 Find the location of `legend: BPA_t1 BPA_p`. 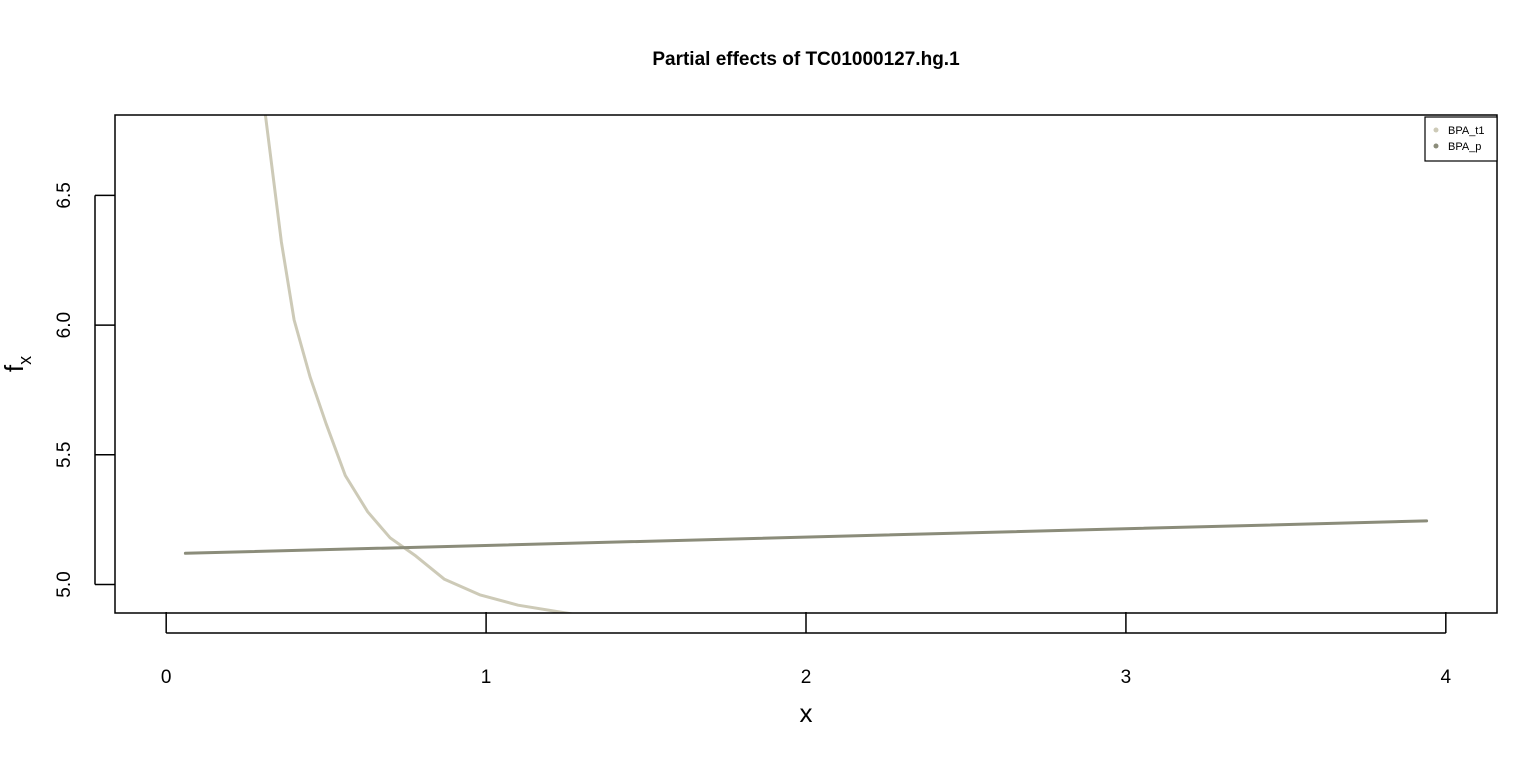

legend: BPA_t1 BPA_p is located at coordinates (1461, 139).